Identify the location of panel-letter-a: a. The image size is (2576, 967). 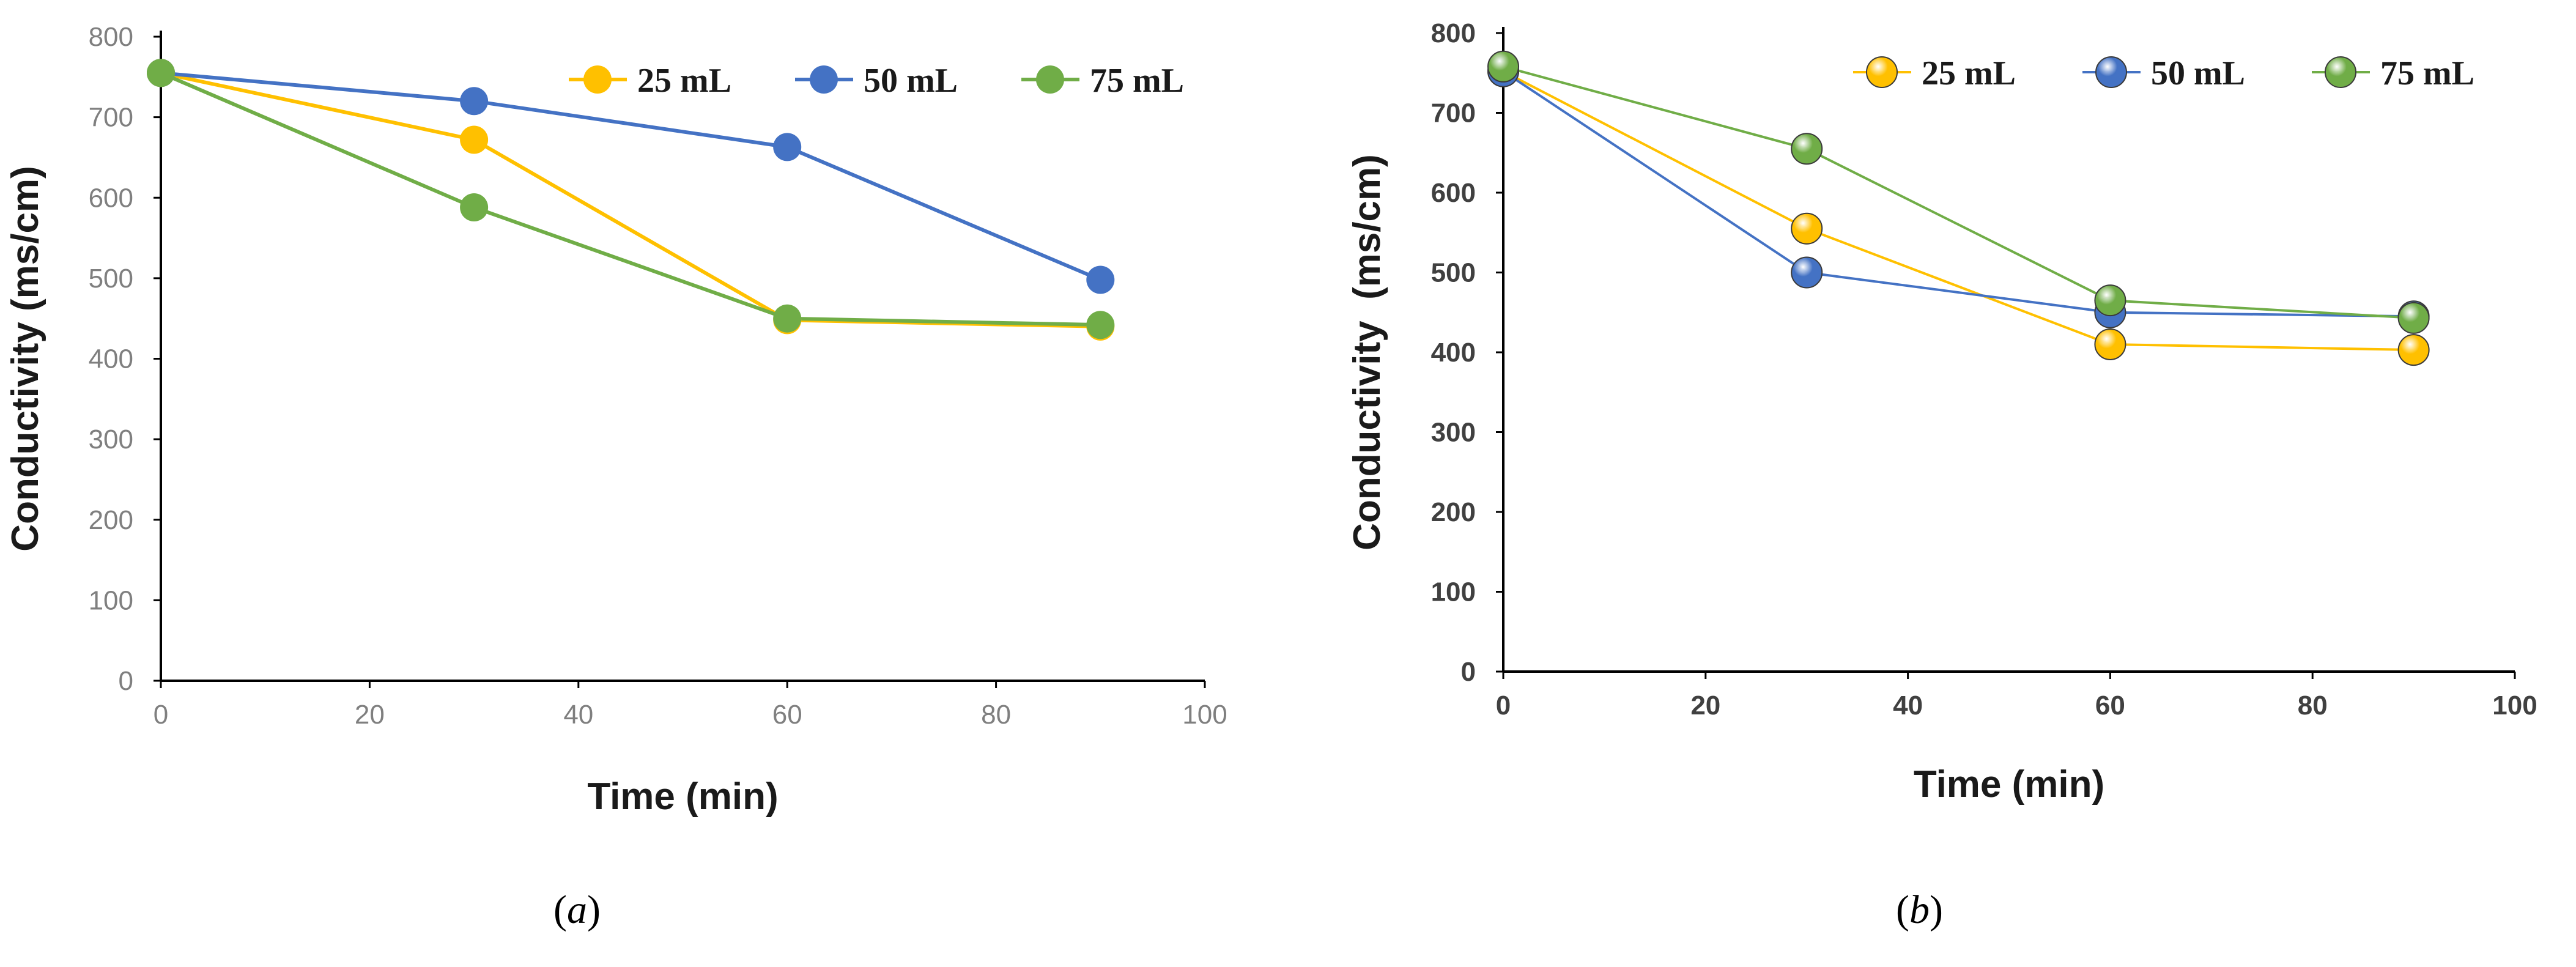
(576, 910).